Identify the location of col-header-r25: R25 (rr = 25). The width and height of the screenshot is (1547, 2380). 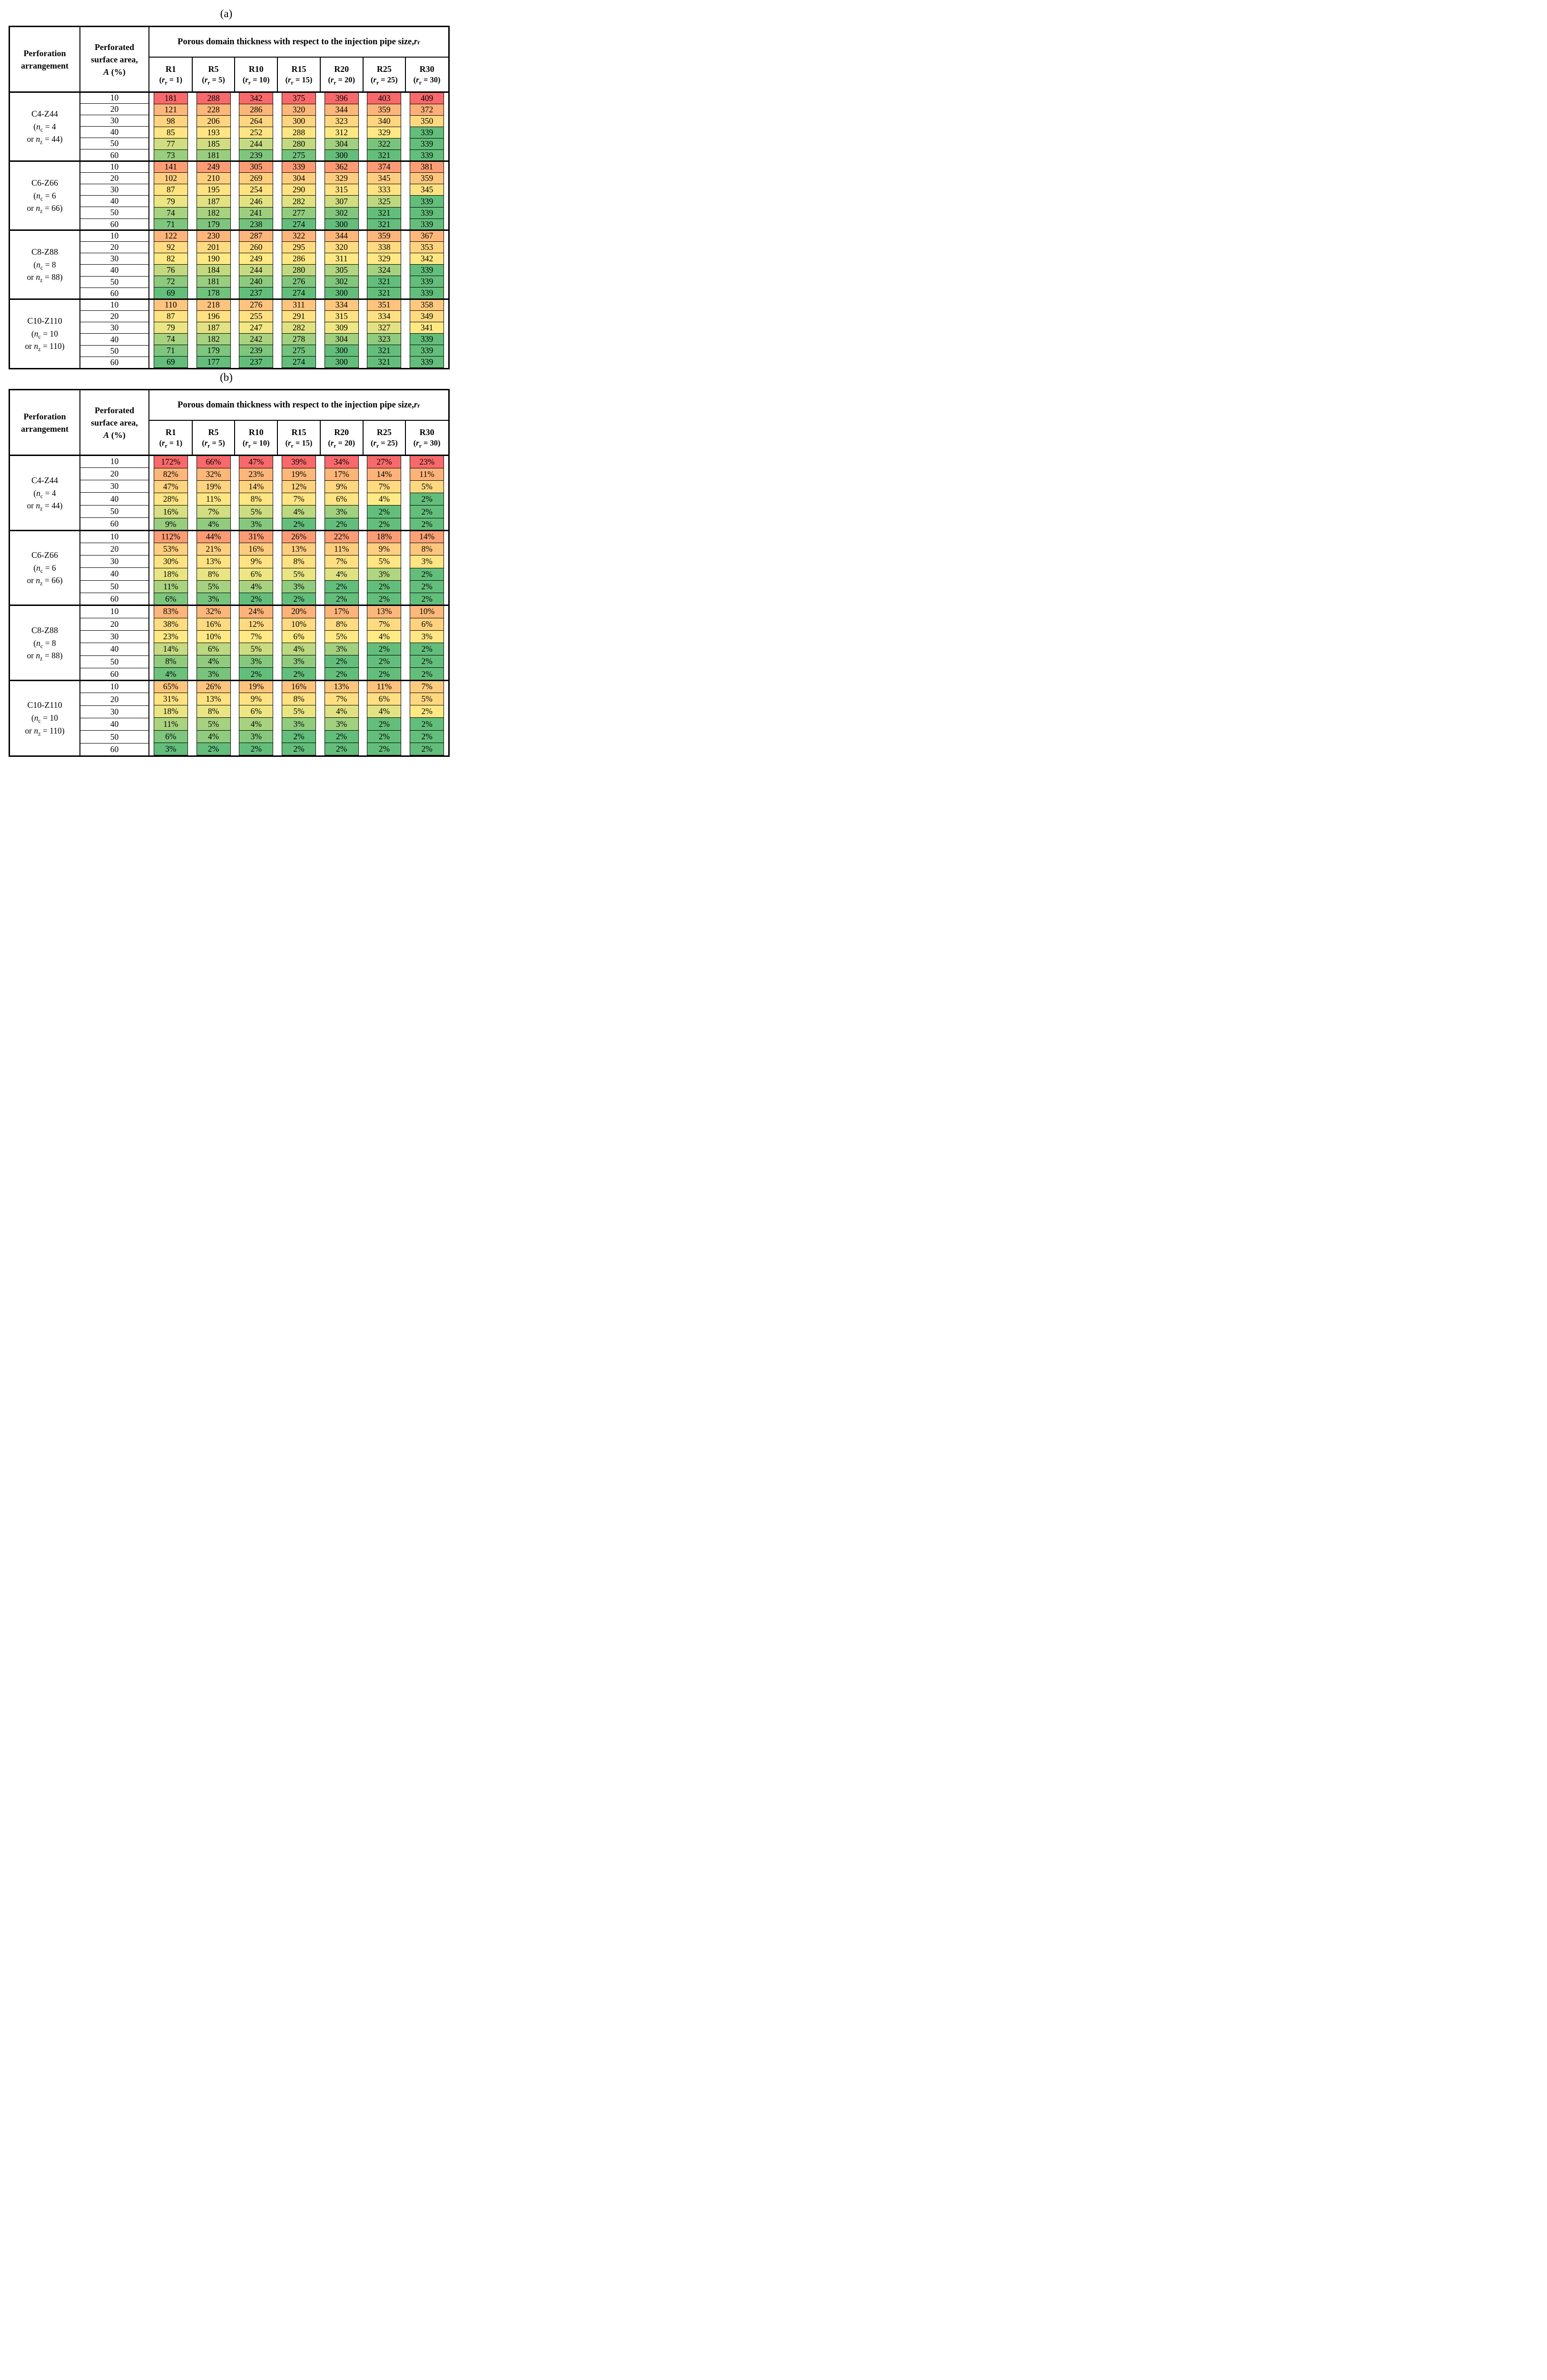
(385, 438).